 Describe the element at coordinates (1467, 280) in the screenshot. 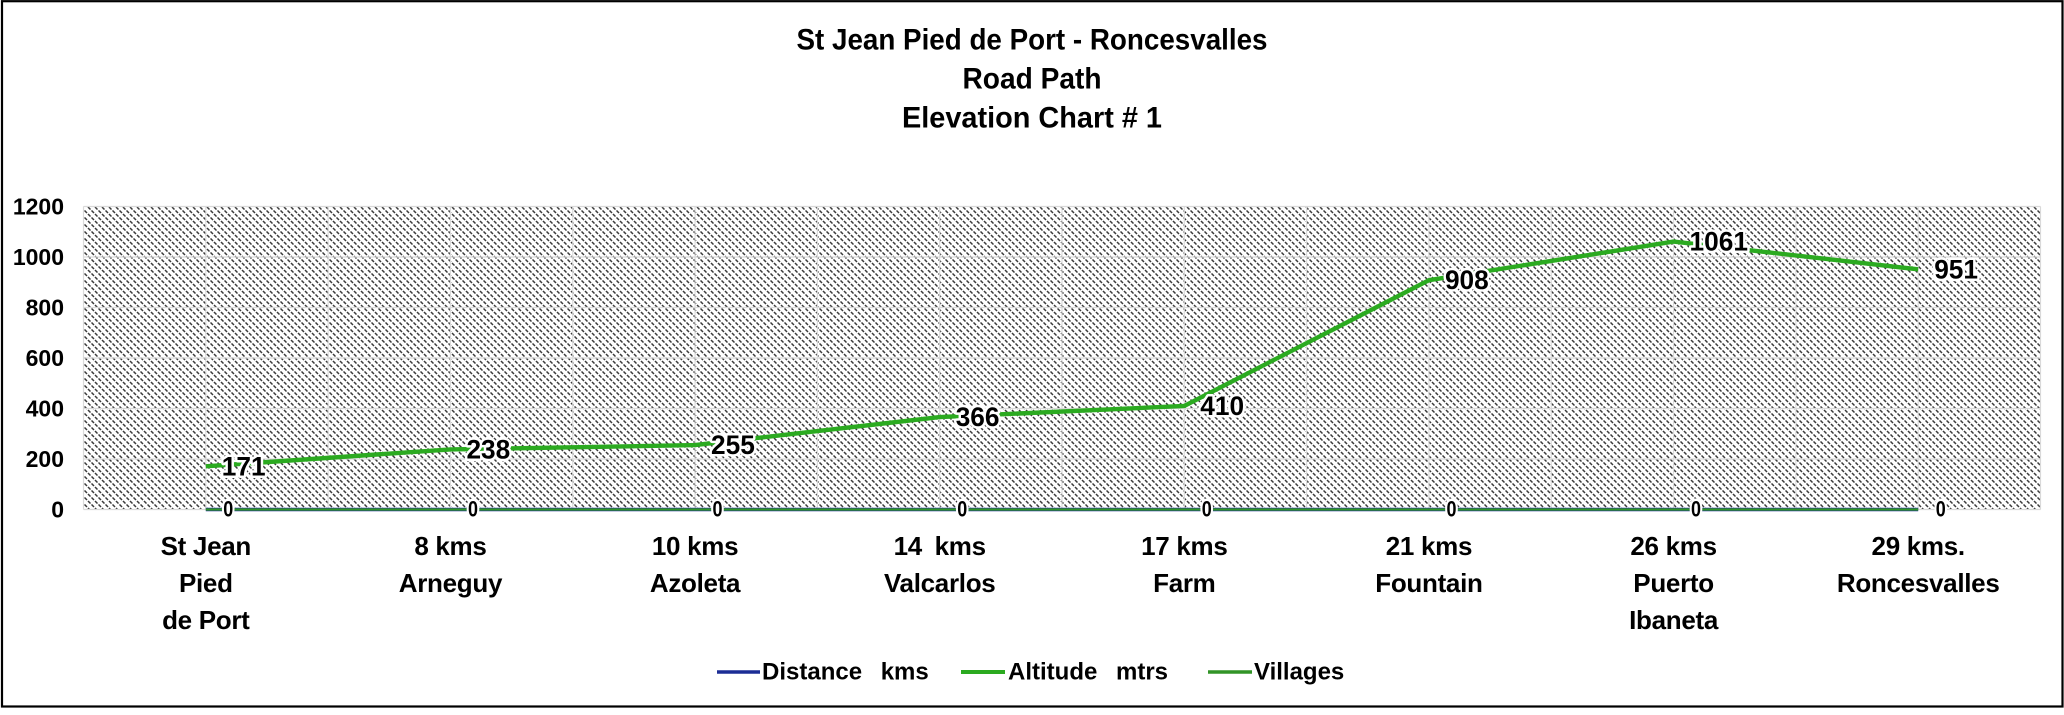

I see `svg-text: 908` at that location.